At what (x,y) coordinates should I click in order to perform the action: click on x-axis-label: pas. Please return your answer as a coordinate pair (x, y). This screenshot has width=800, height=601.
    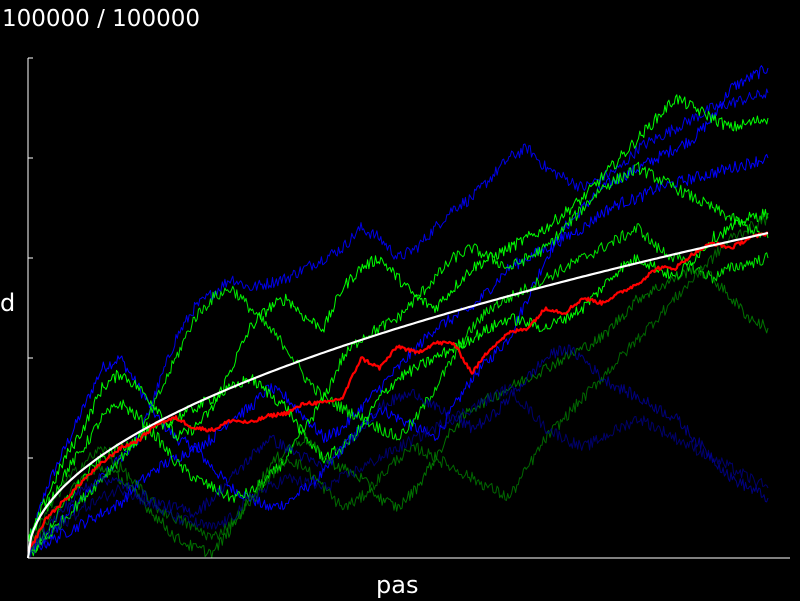
    Looking at the image, I should click on (397, 585).